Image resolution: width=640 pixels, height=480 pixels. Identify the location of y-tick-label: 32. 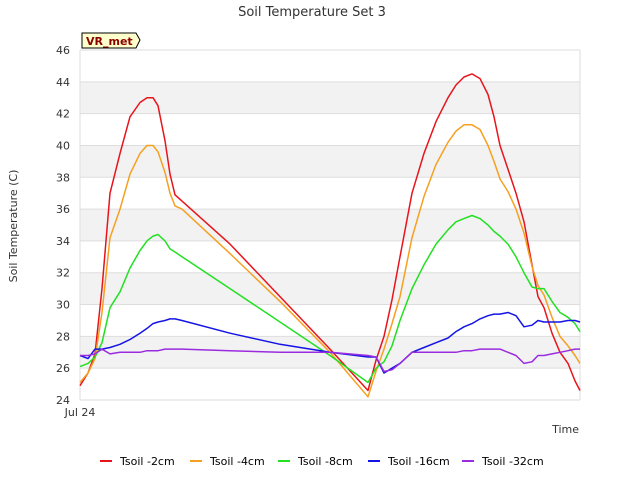
(63, 273).